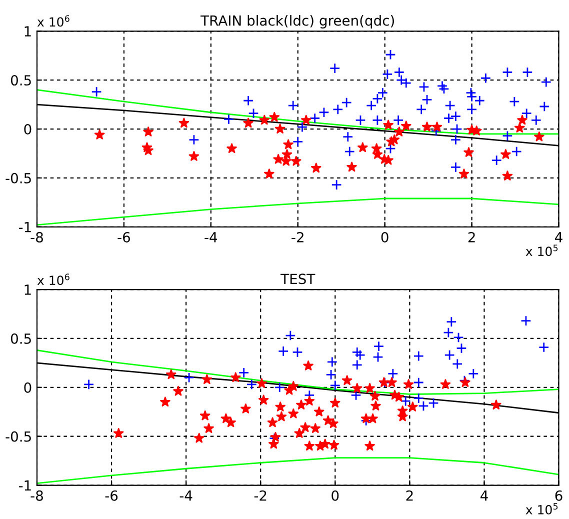  I want to click on x-tick-label: 6, so click(558, 495).